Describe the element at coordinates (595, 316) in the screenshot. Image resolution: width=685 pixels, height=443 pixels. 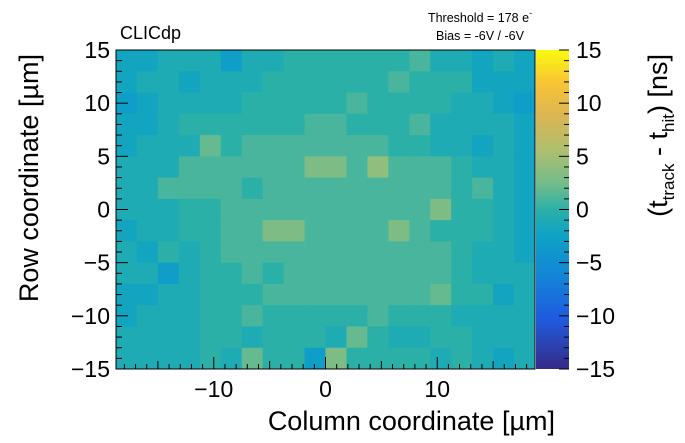
I see `z-tick-label: −10` at that location.